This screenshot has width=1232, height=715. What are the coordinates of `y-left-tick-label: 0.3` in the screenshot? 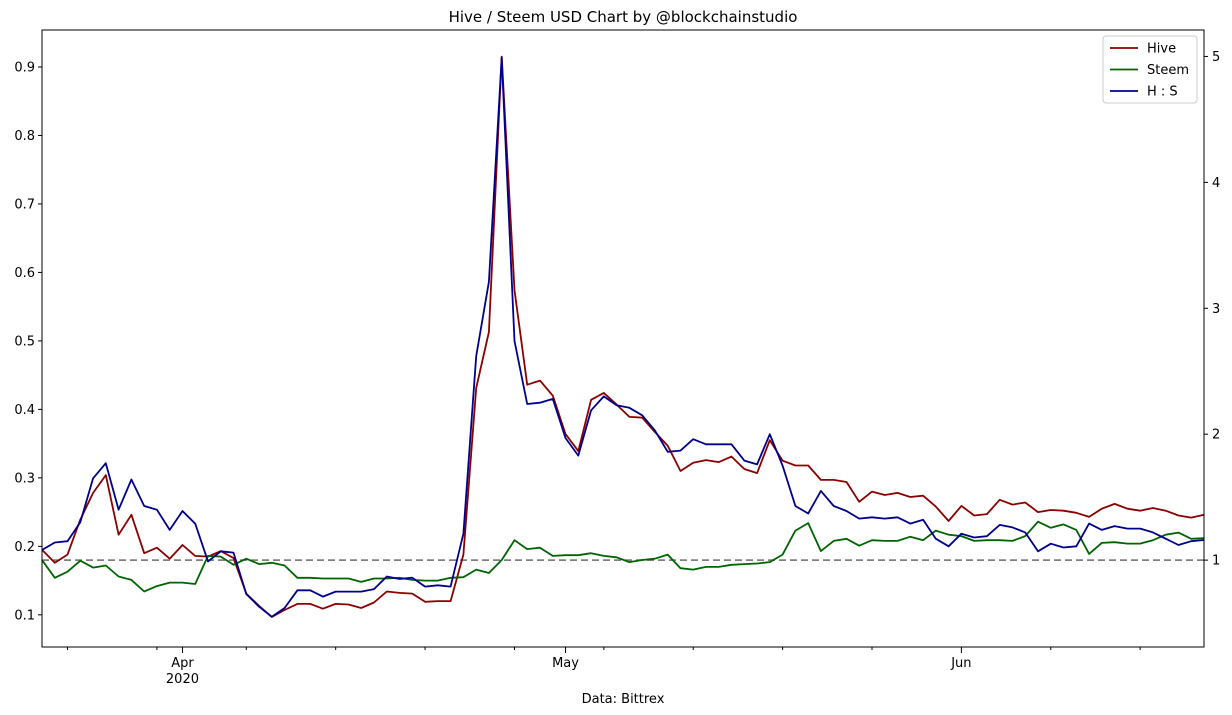 It's located at (24, 478).